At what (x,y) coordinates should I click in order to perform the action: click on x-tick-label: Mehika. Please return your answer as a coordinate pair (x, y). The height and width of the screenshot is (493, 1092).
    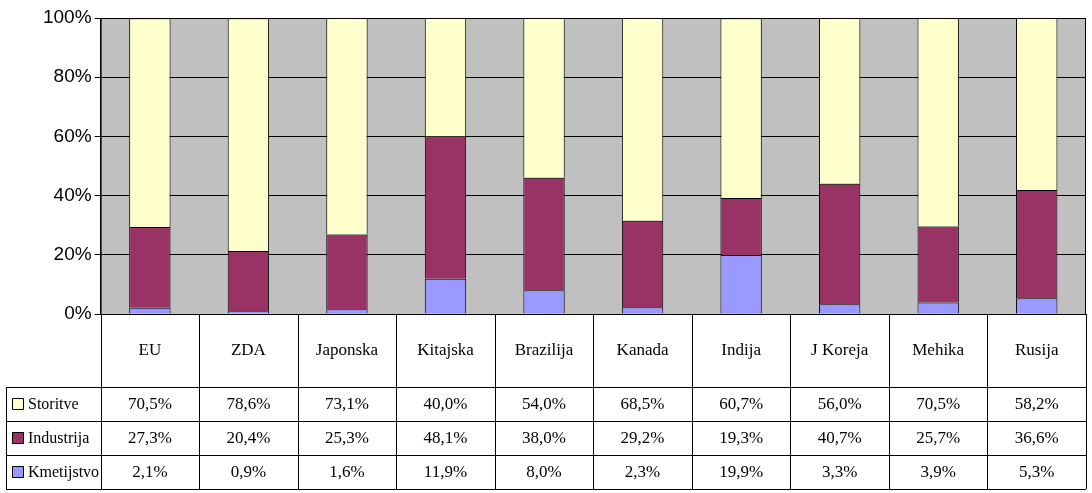
    Looking at the image, I should click on (938, 349).